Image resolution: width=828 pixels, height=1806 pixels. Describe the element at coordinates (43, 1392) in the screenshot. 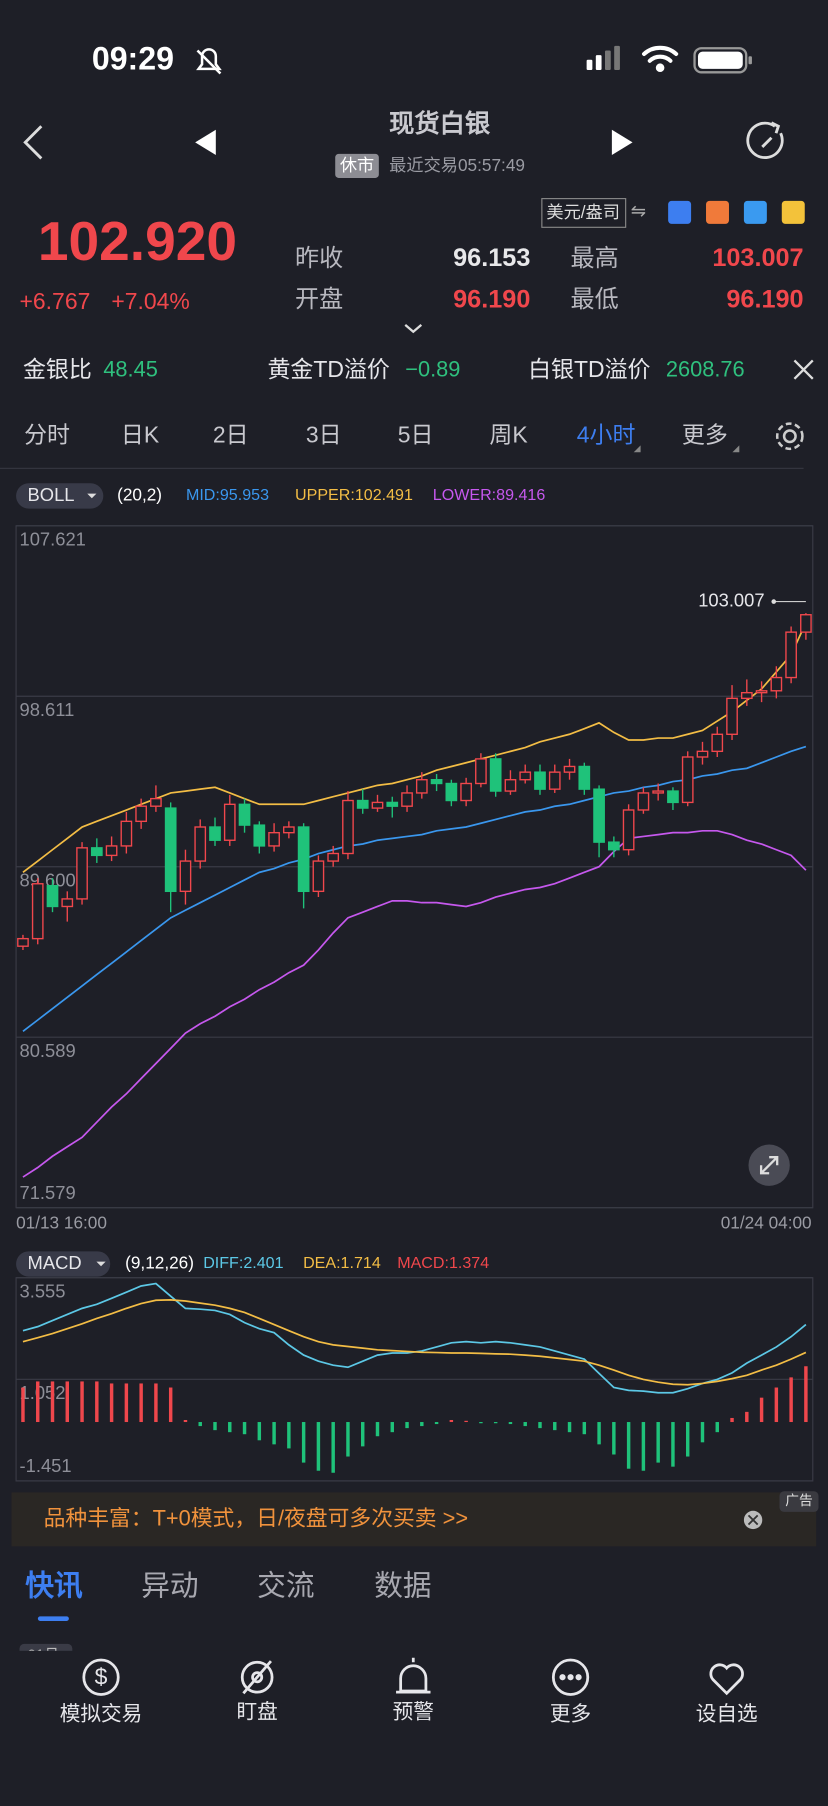

I see `y-tick-label: 1.052` at that location.